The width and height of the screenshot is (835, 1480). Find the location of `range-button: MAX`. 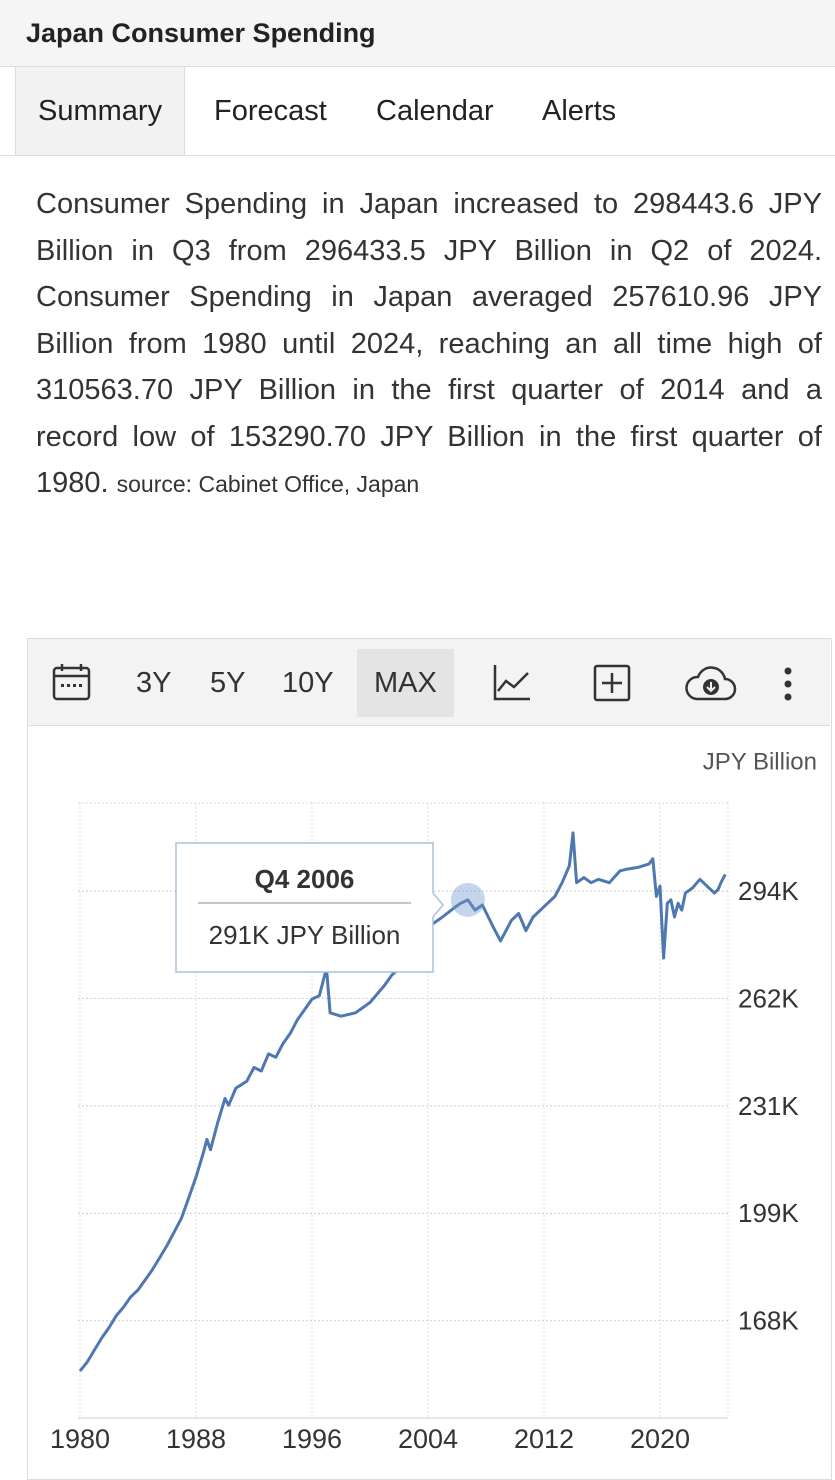

range-button: MAX is located at coordinates (405, 683).